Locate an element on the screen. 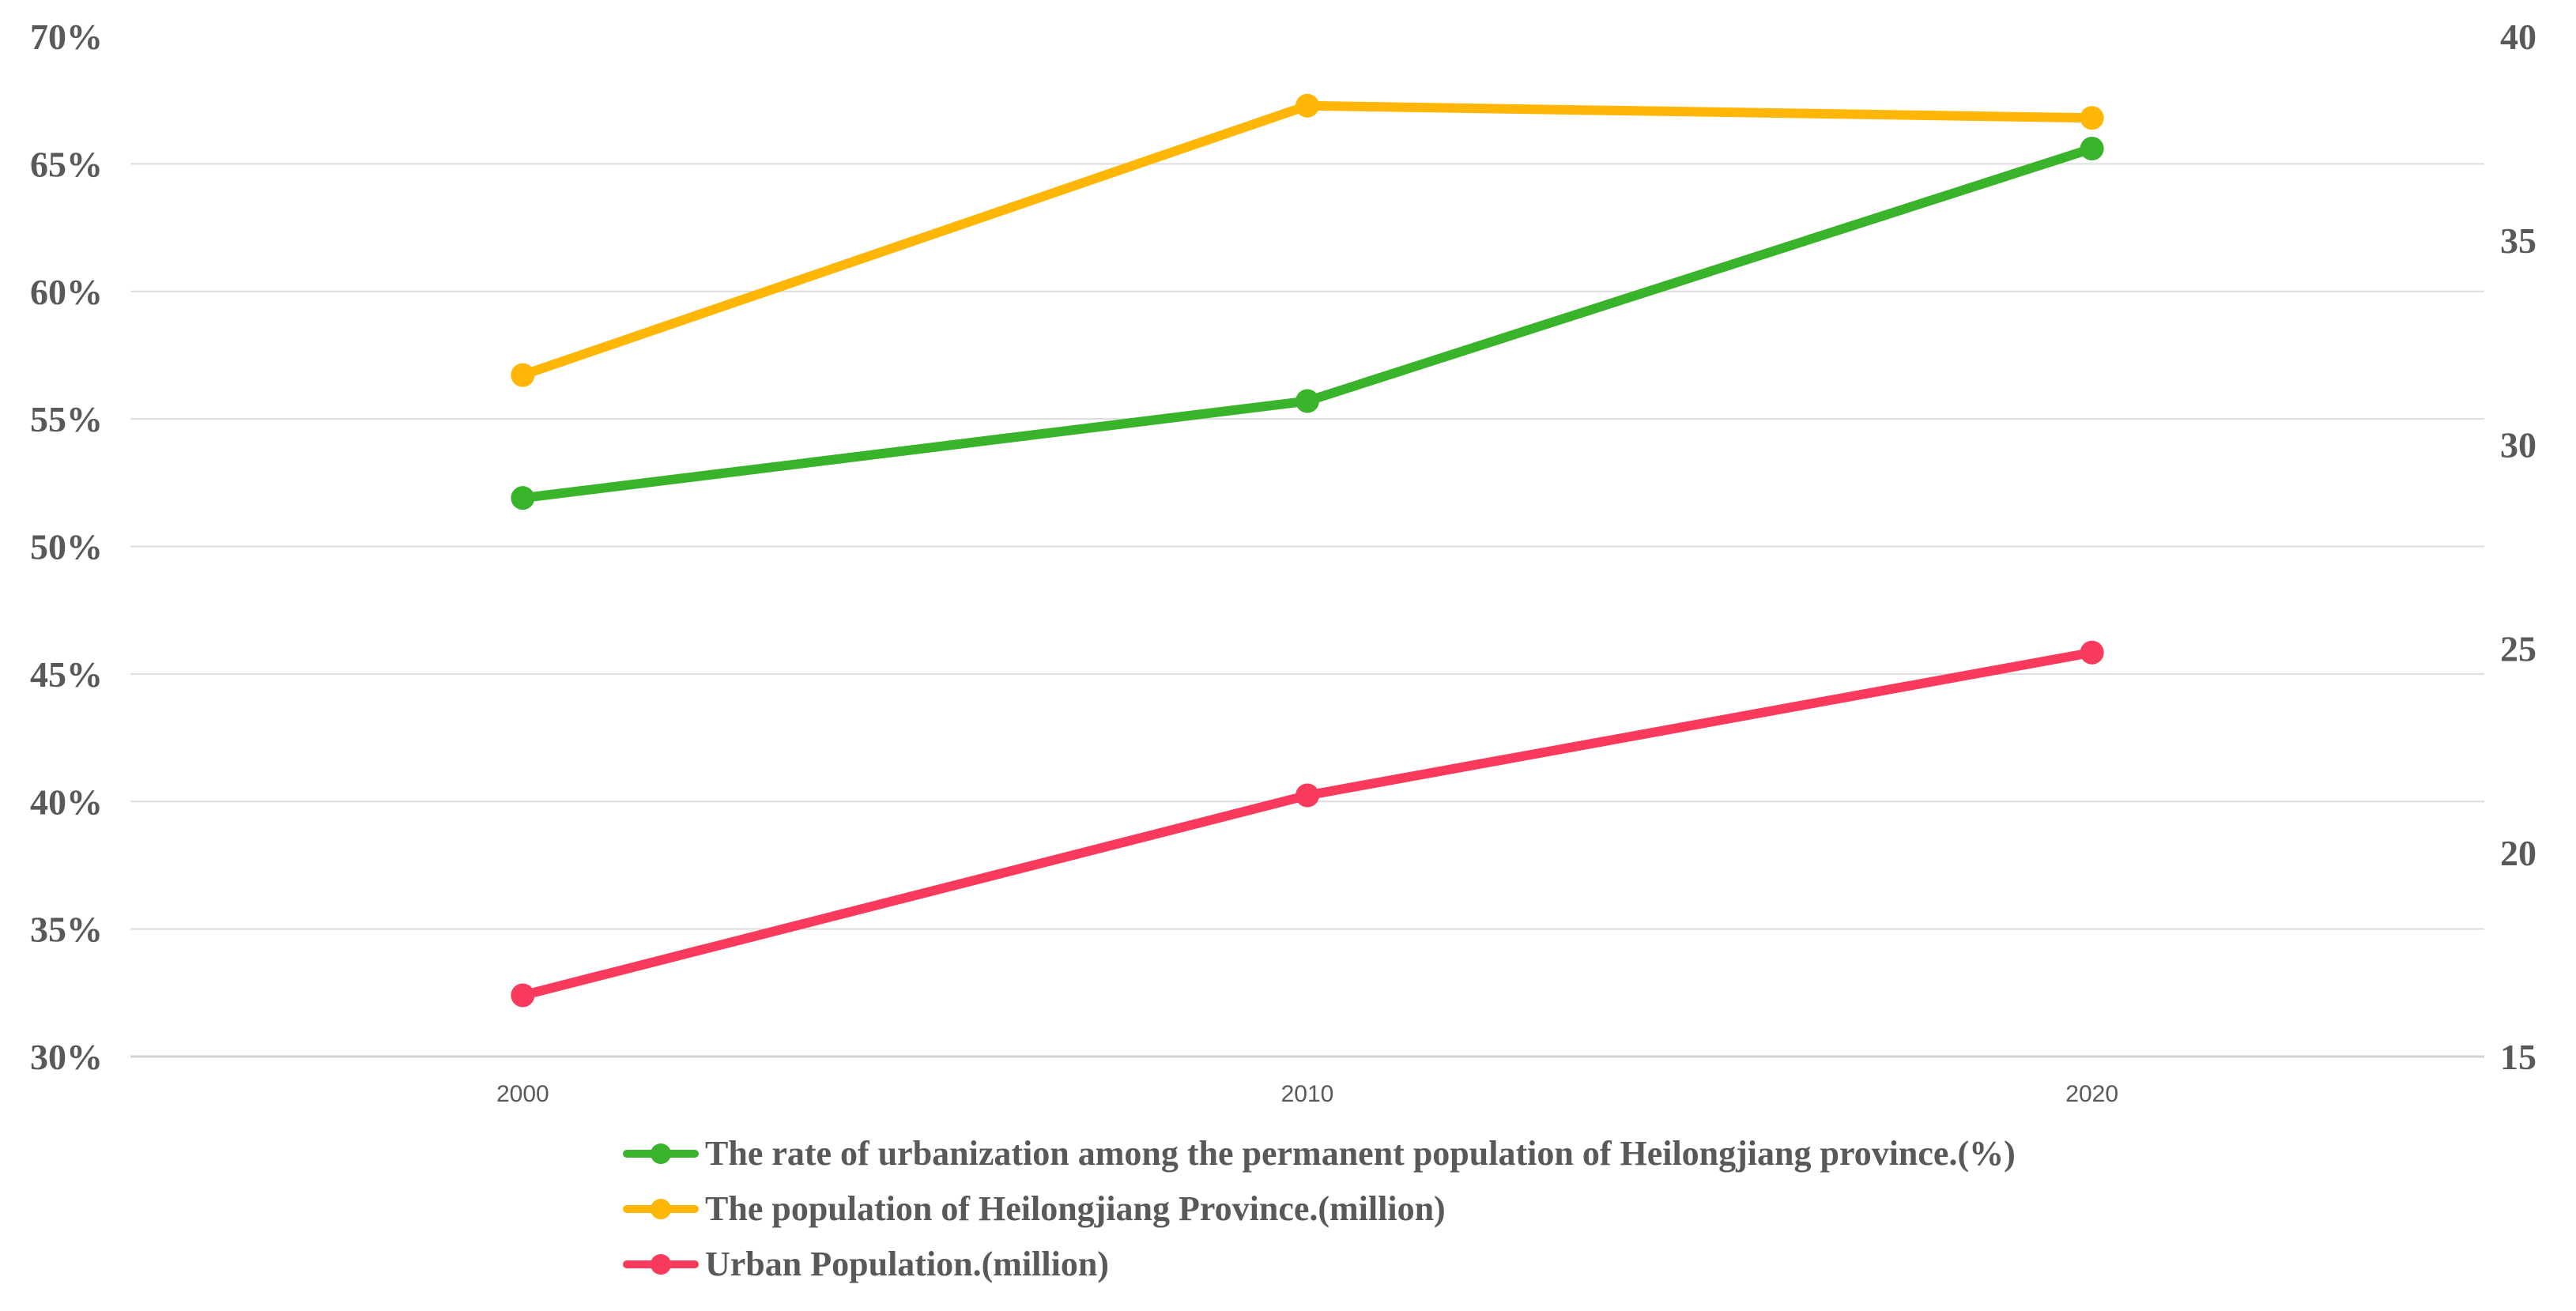 This screenshot has height=1311, width=2576. left-axis-tick-label: 55% is located at coordinates (66, 419).